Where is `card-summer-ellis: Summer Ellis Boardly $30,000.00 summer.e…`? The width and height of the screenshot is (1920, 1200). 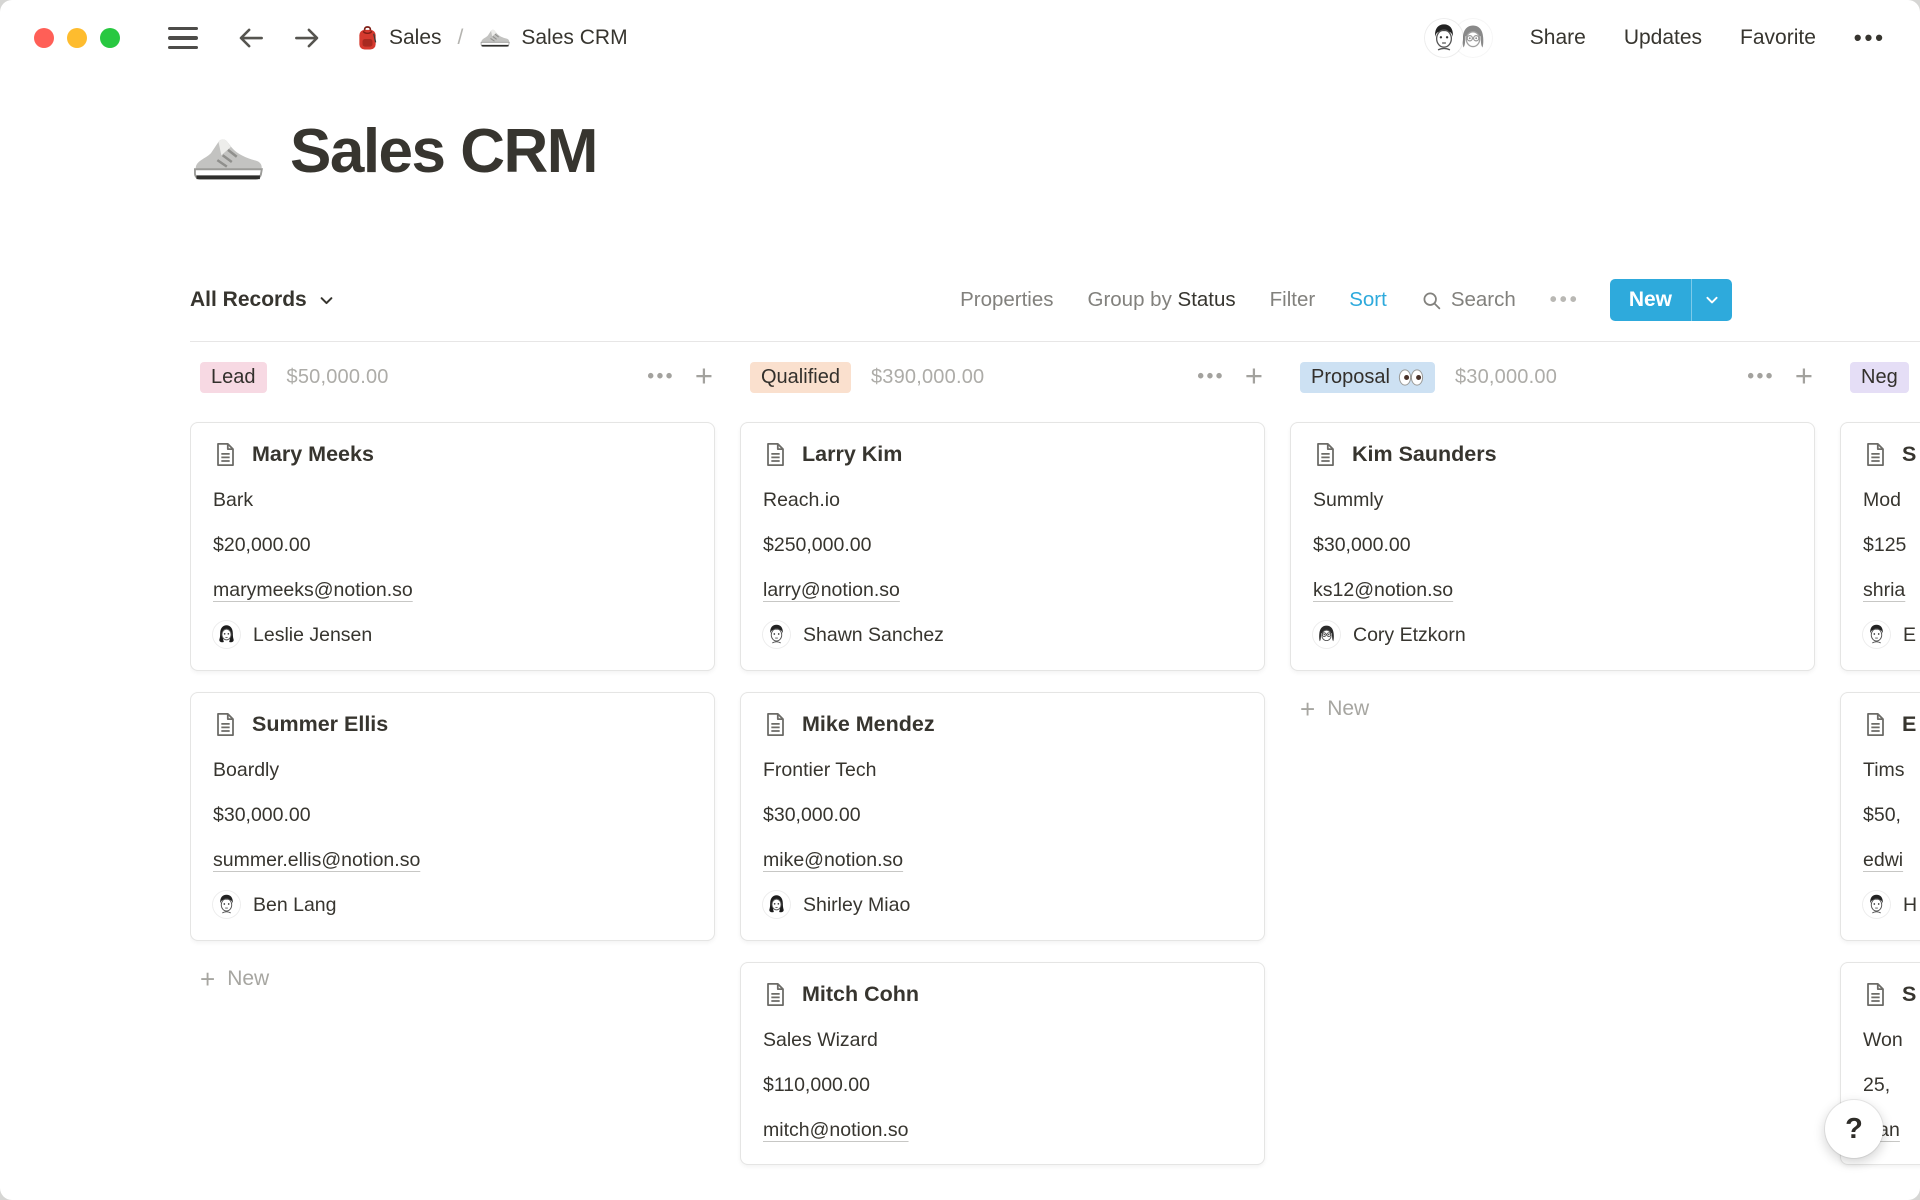 card-summer-ellis: Summer Ellis Boardly $30,000.00 summer.e… is located at coordinates (452, 816).